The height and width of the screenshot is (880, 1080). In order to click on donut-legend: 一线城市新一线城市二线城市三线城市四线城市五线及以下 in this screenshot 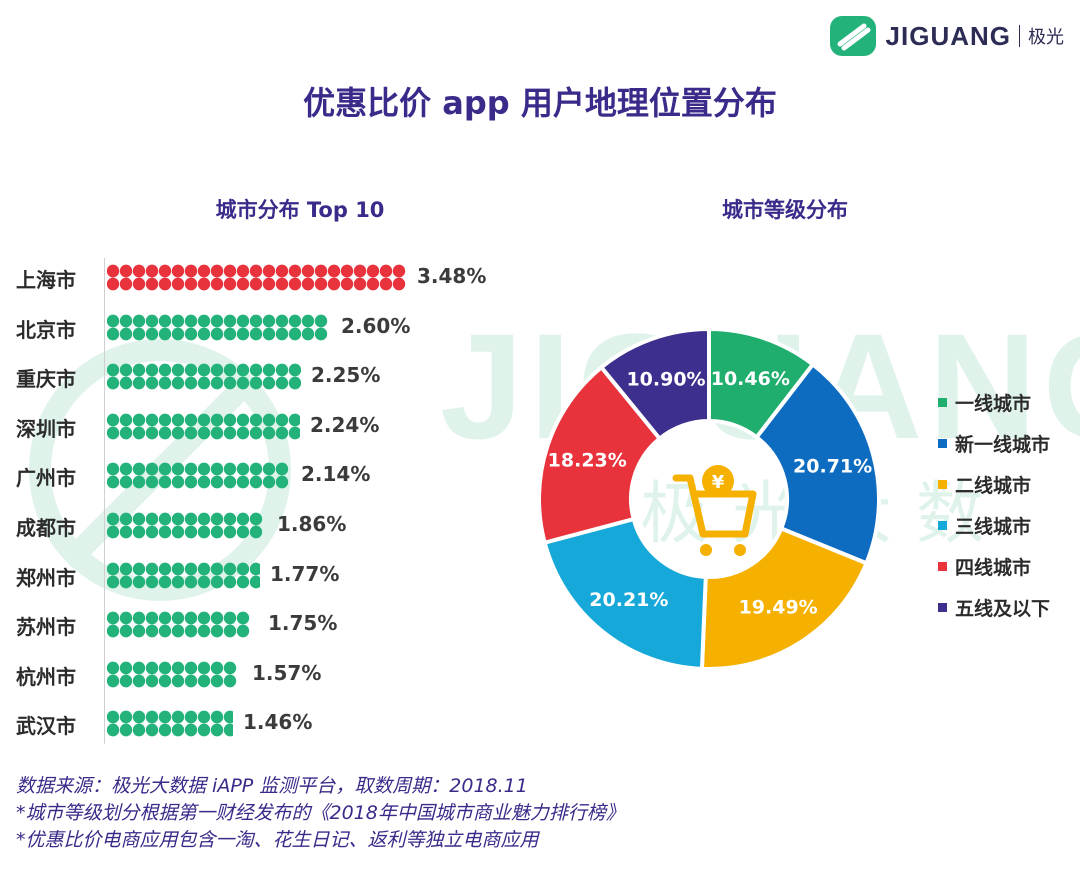, I will do `click(994, 505)`.